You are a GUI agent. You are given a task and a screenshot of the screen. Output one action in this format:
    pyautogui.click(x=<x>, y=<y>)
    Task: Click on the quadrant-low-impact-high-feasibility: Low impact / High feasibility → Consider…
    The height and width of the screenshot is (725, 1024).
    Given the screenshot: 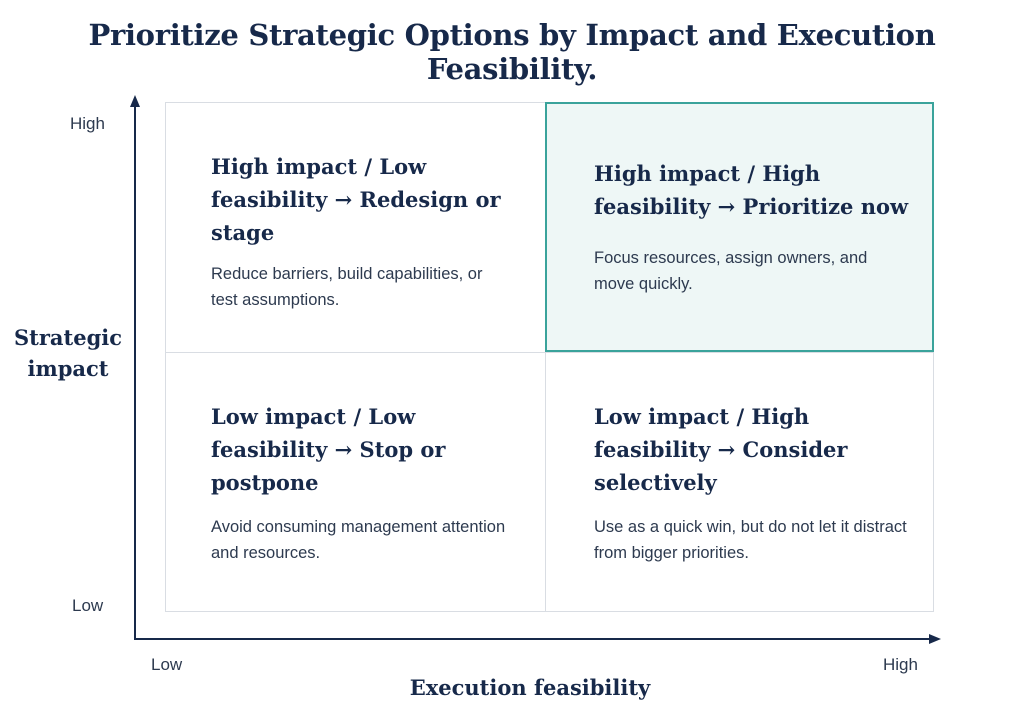 What is the action you would take?
    pyautogui.click(x=739, y=482)
    